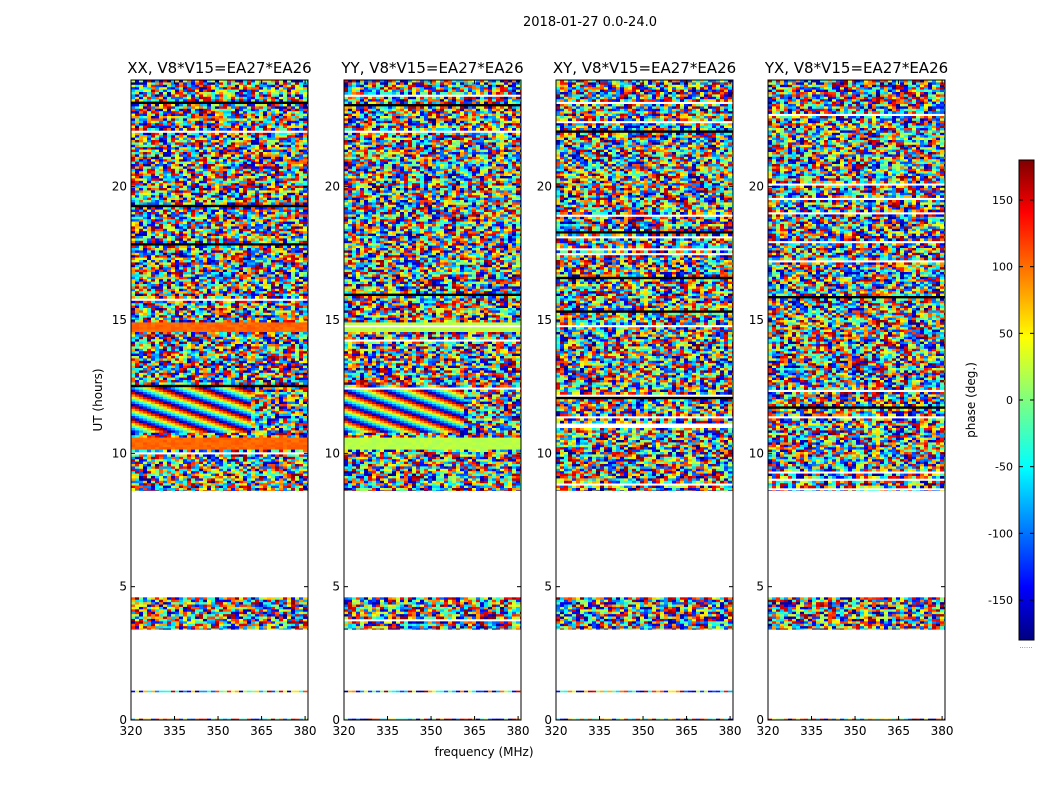 The height and width of the screenshot is (800, 1050). I want to click on x-axis-label: frequency (MHz), so click(483, 752).